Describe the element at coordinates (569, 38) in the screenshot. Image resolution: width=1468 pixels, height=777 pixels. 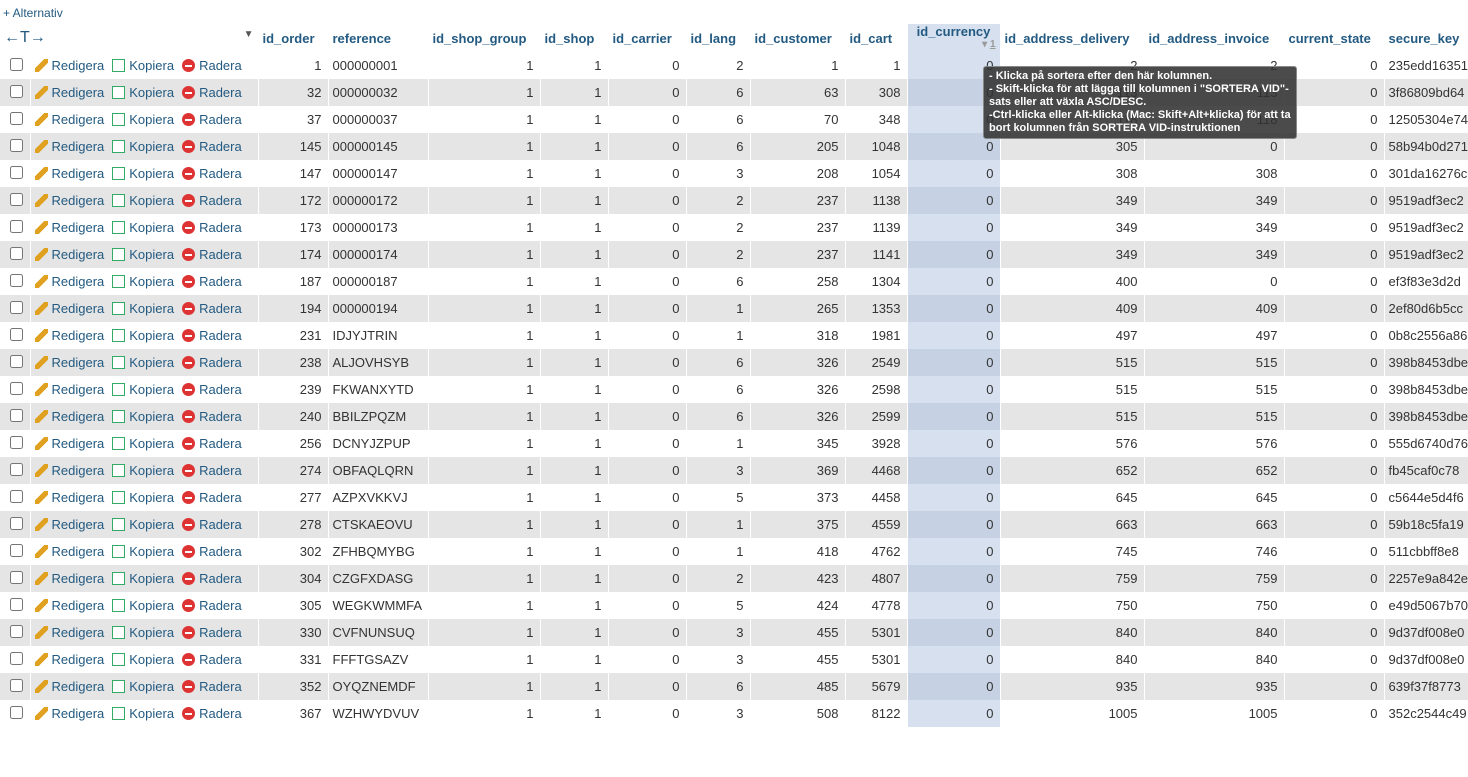
I see `column-header-link: id_shop` at that location.